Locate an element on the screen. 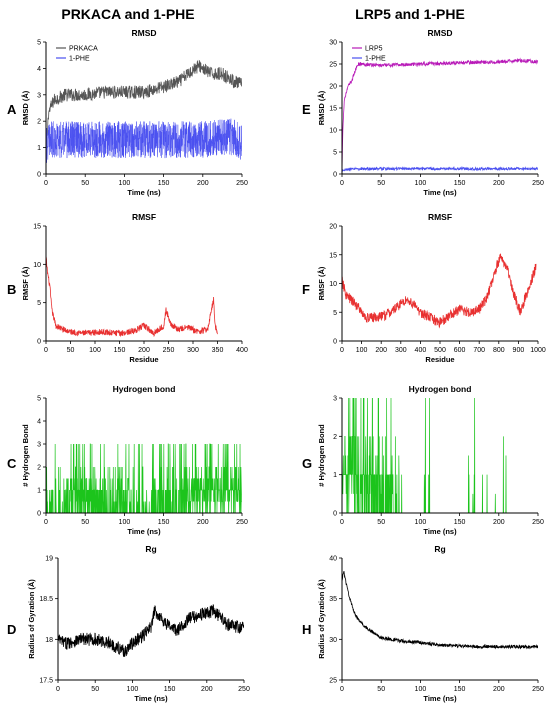 The width and height of the screenshot is (550, 711). panel-letter-D: D is located at coordinates (12, 629).